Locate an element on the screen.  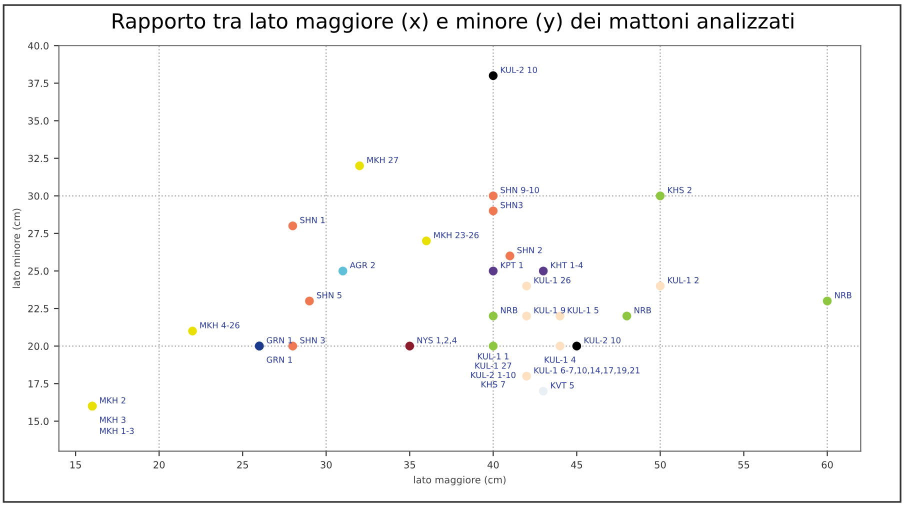
annotation: MKH 3 is located at coordinates (113, 419).